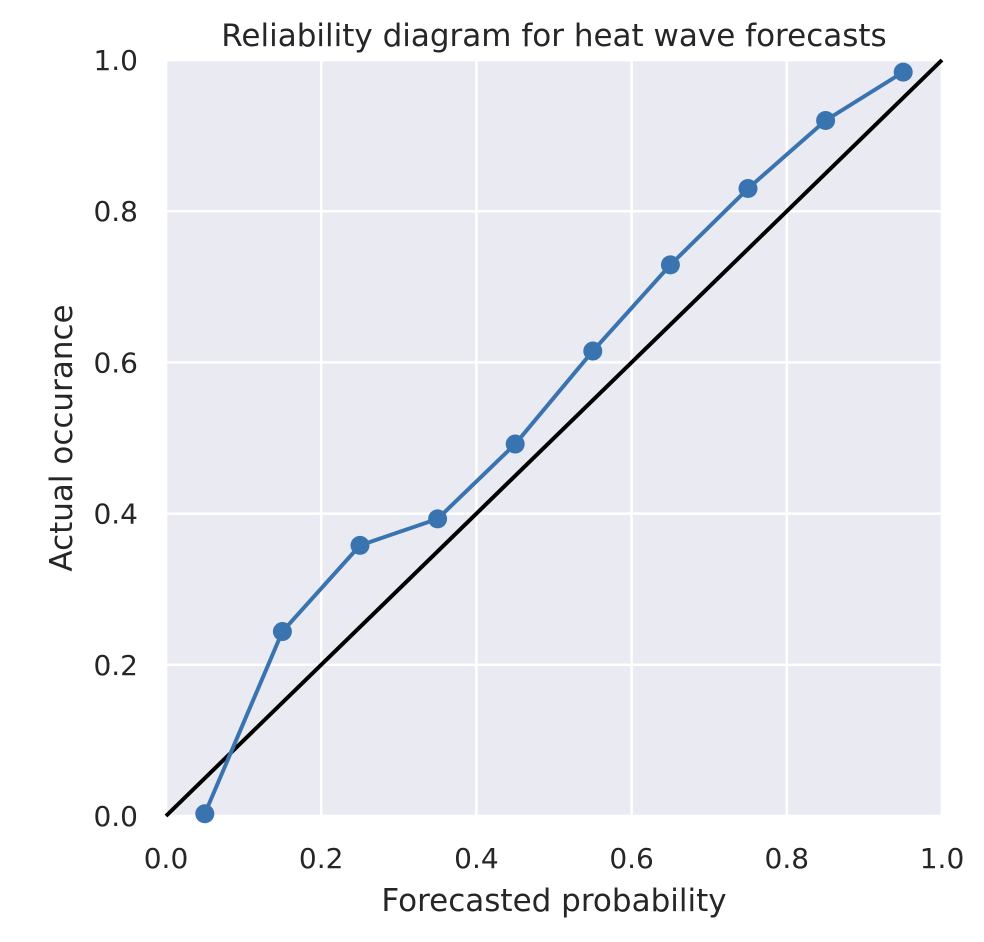 Image resolution: width=984 pixels, height=942 pixels. What do you see at coordinates (476, 858) in the screenshot?
I see `x-tick-label: 0.4` at bounding box center [476, 858].